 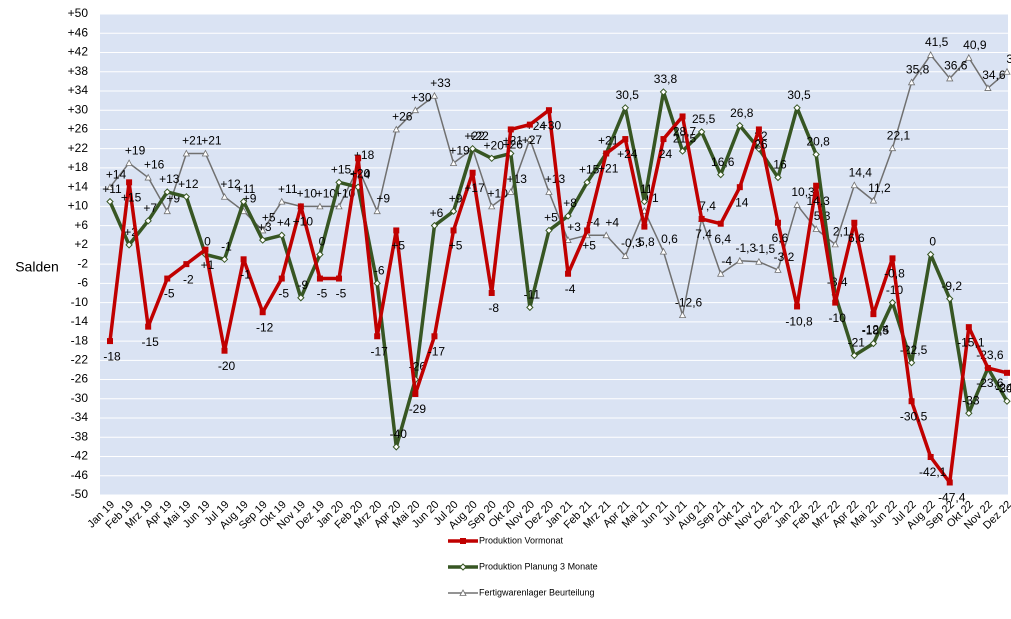 What do you see at coordinates (532, 295) in the screenshot?
I see `data-label: -11` at bounding box center [532, 295].